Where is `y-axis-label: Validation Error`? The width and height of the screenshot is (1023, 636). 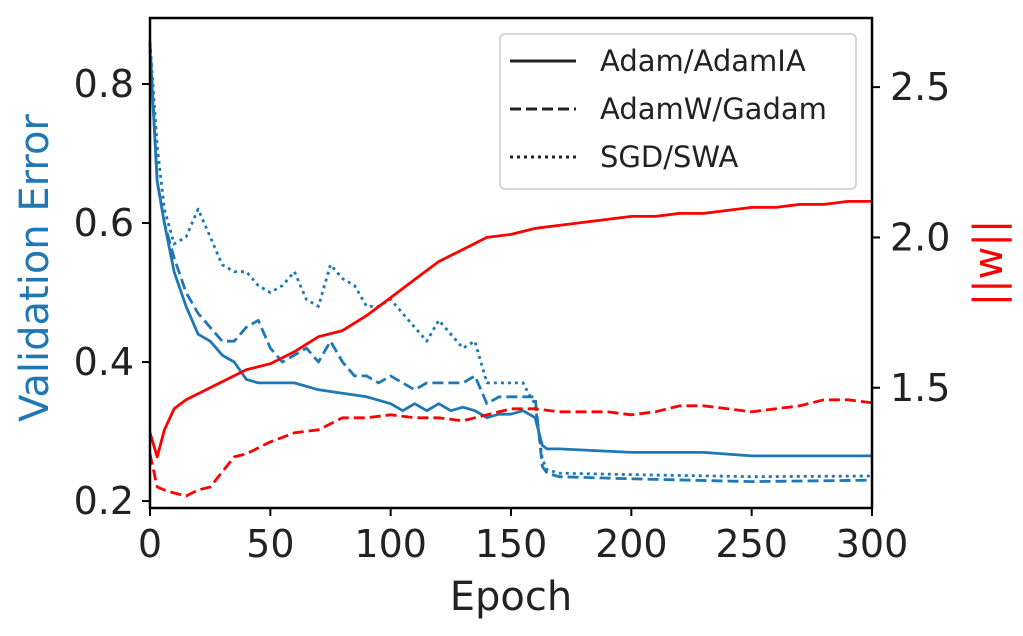 y-axis-label: Validation Error is located at coordinates (35, 268).